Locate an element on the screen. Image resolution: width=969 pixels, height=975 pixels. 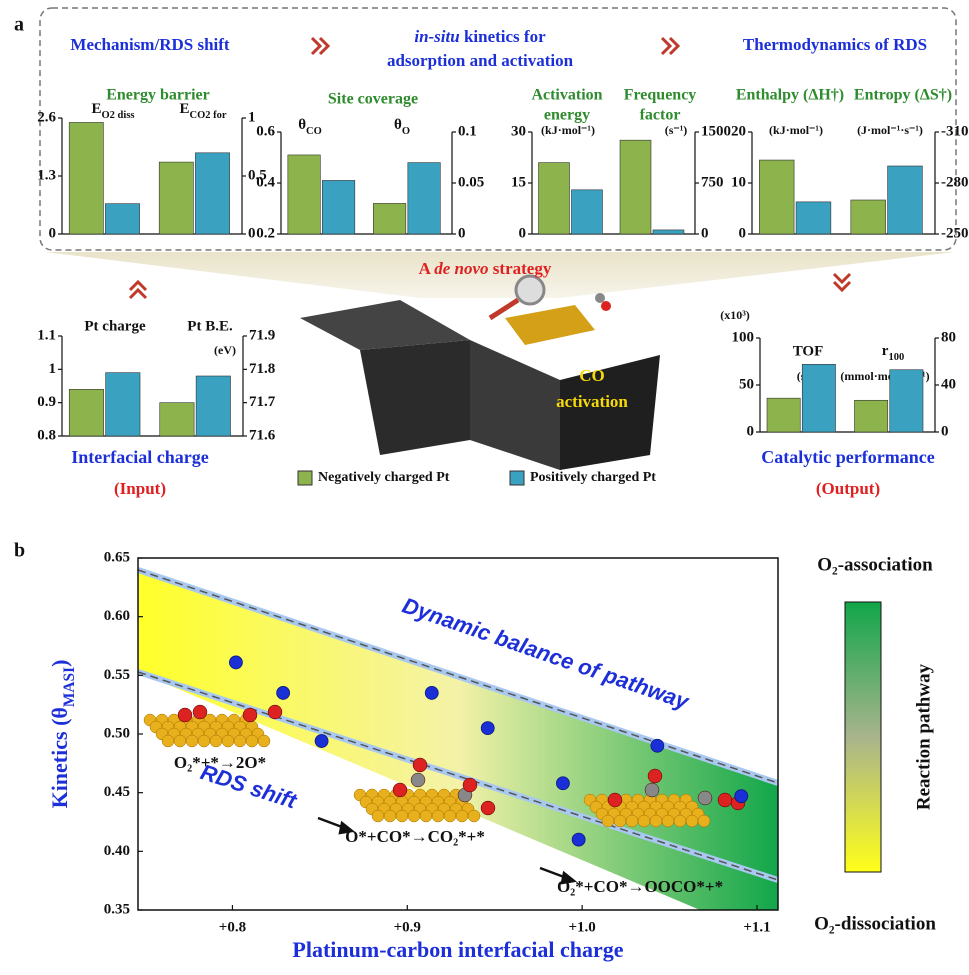
header-text-part: kinetics for is located at coordinates (503, 36).